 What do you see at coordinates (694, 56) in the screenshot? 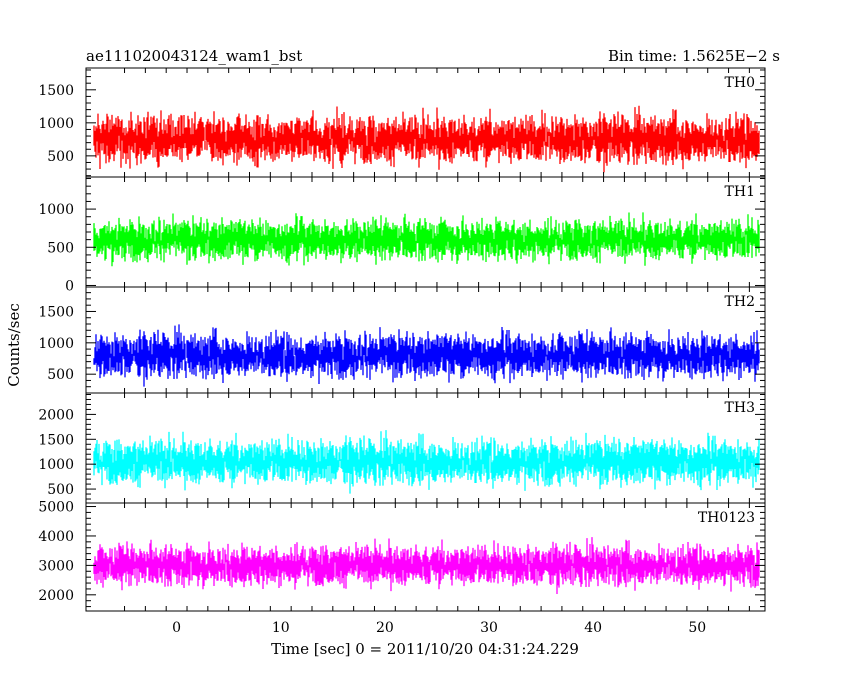
I see `title-right: Bin time: 1.5625E−2 s` at bounding box center [694, 56].